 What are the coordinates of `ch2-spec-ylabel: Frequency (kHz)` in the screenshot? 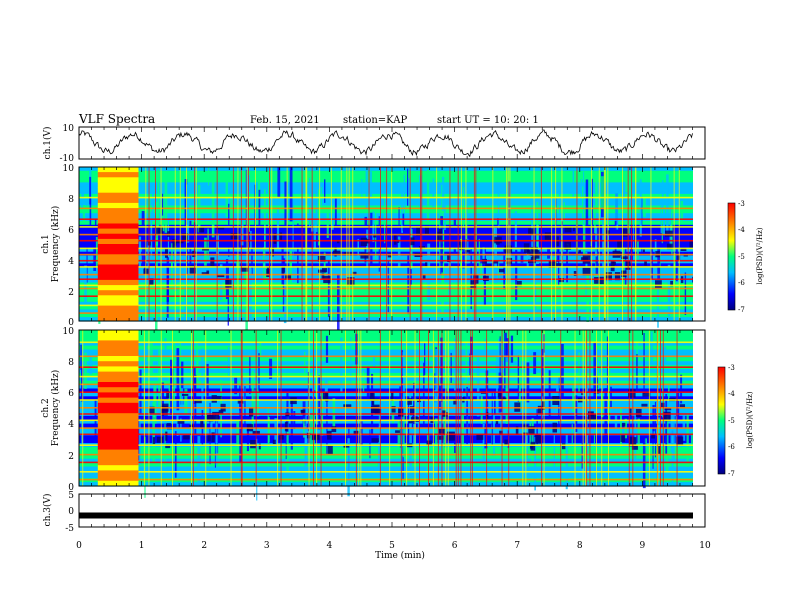 It's located at (55, 408).